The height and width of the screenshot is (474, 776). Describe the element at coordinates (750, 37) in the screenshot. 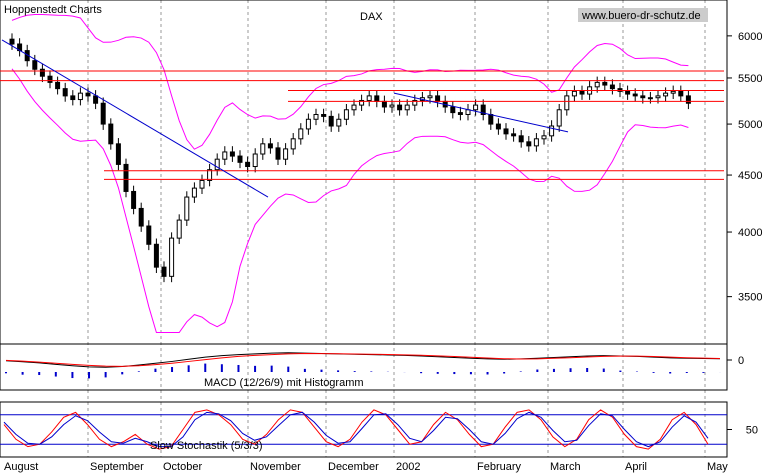

I see `y-tick-label: 6000` at that location.